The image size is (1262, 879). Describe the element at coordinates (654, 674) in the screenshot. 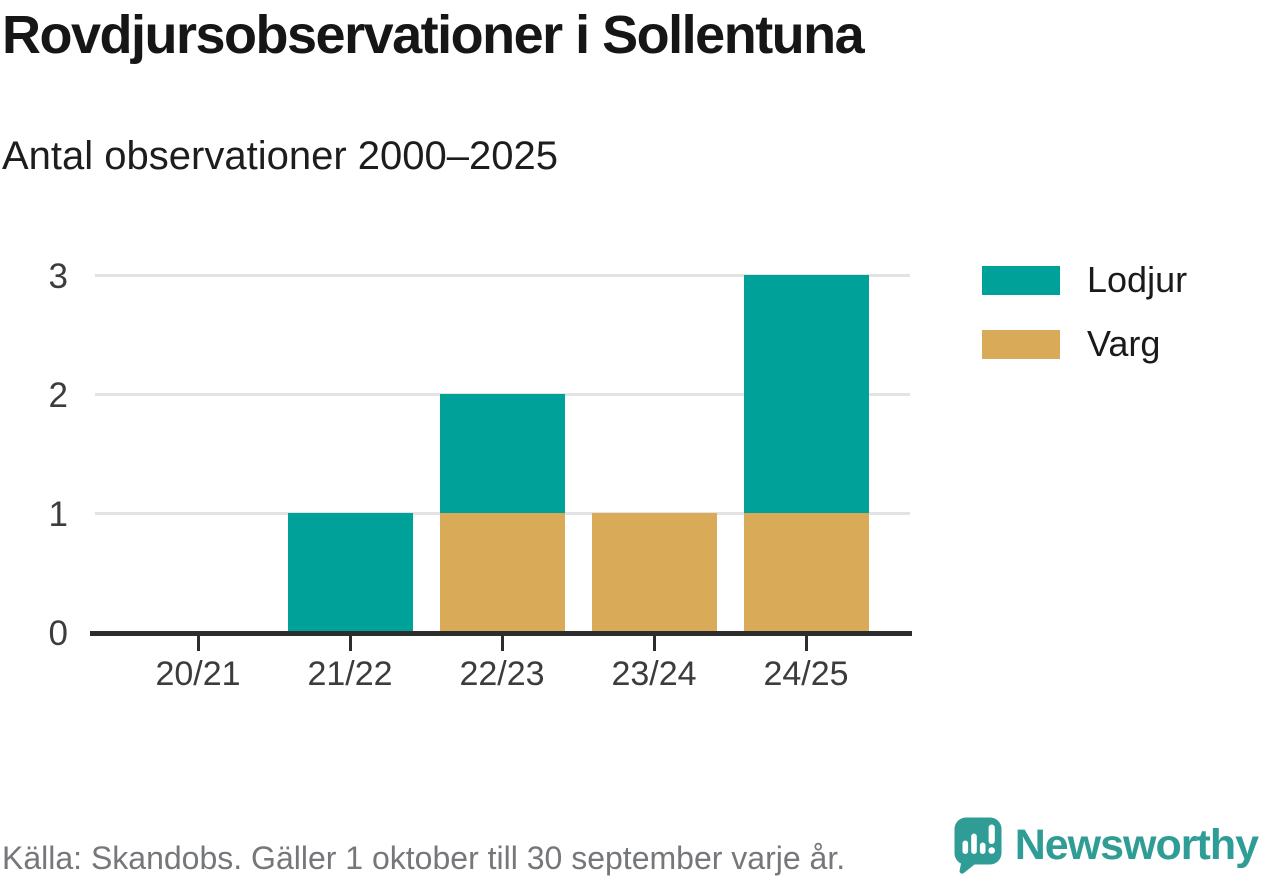

I see `x-tick-label: 23/24` at that location.